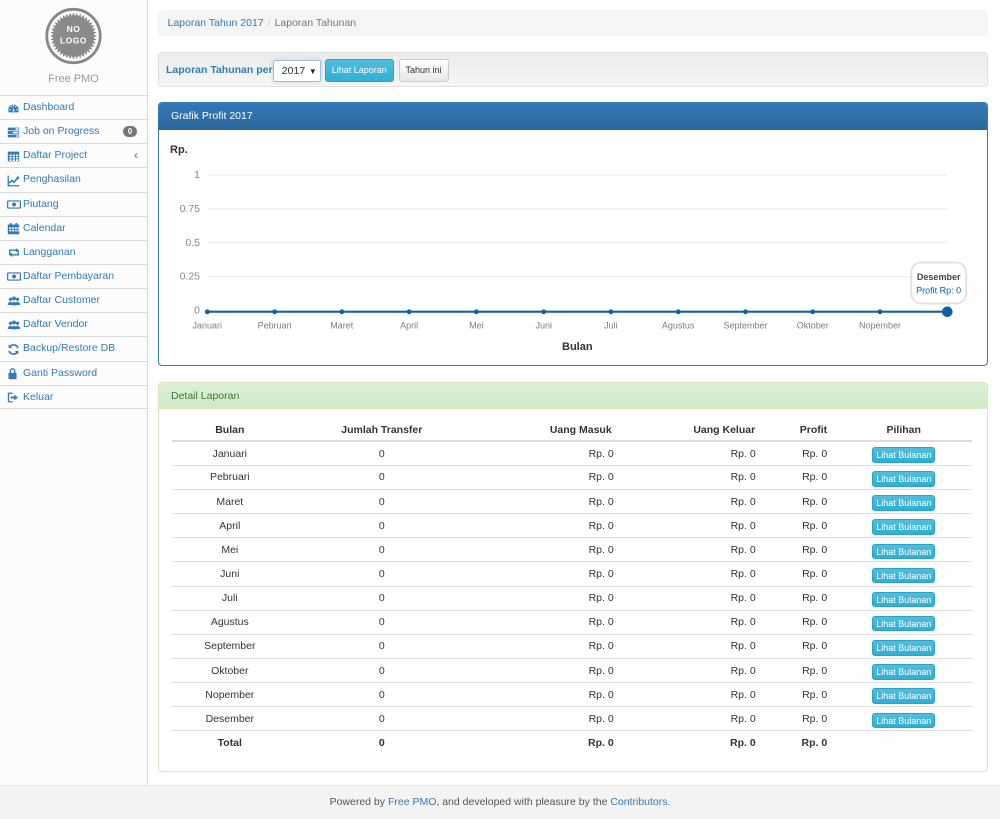 This screenshot has width=1000, height=819. Describe the element at coordinates (611, 326) in the screenshot. I see `svg-text: Juli` at that location.